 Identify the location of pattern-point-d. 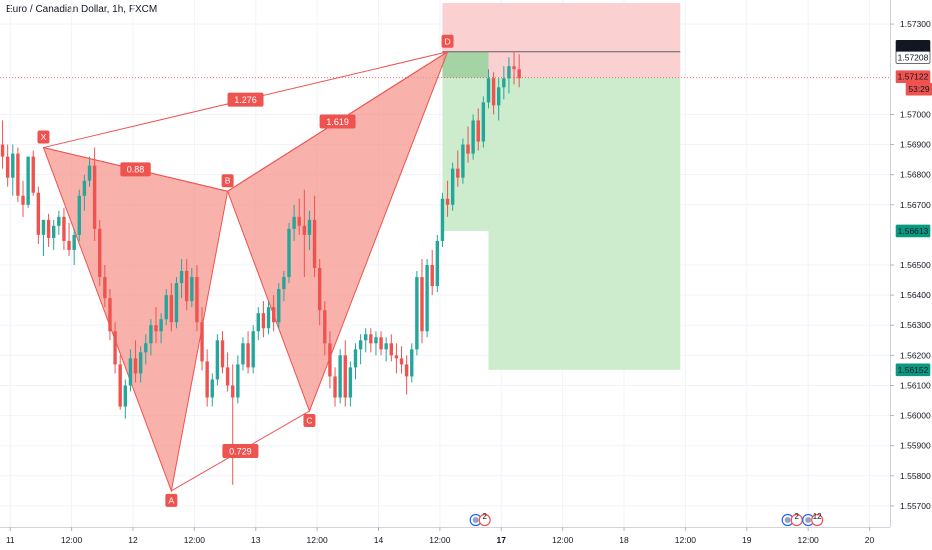
(447, 41).